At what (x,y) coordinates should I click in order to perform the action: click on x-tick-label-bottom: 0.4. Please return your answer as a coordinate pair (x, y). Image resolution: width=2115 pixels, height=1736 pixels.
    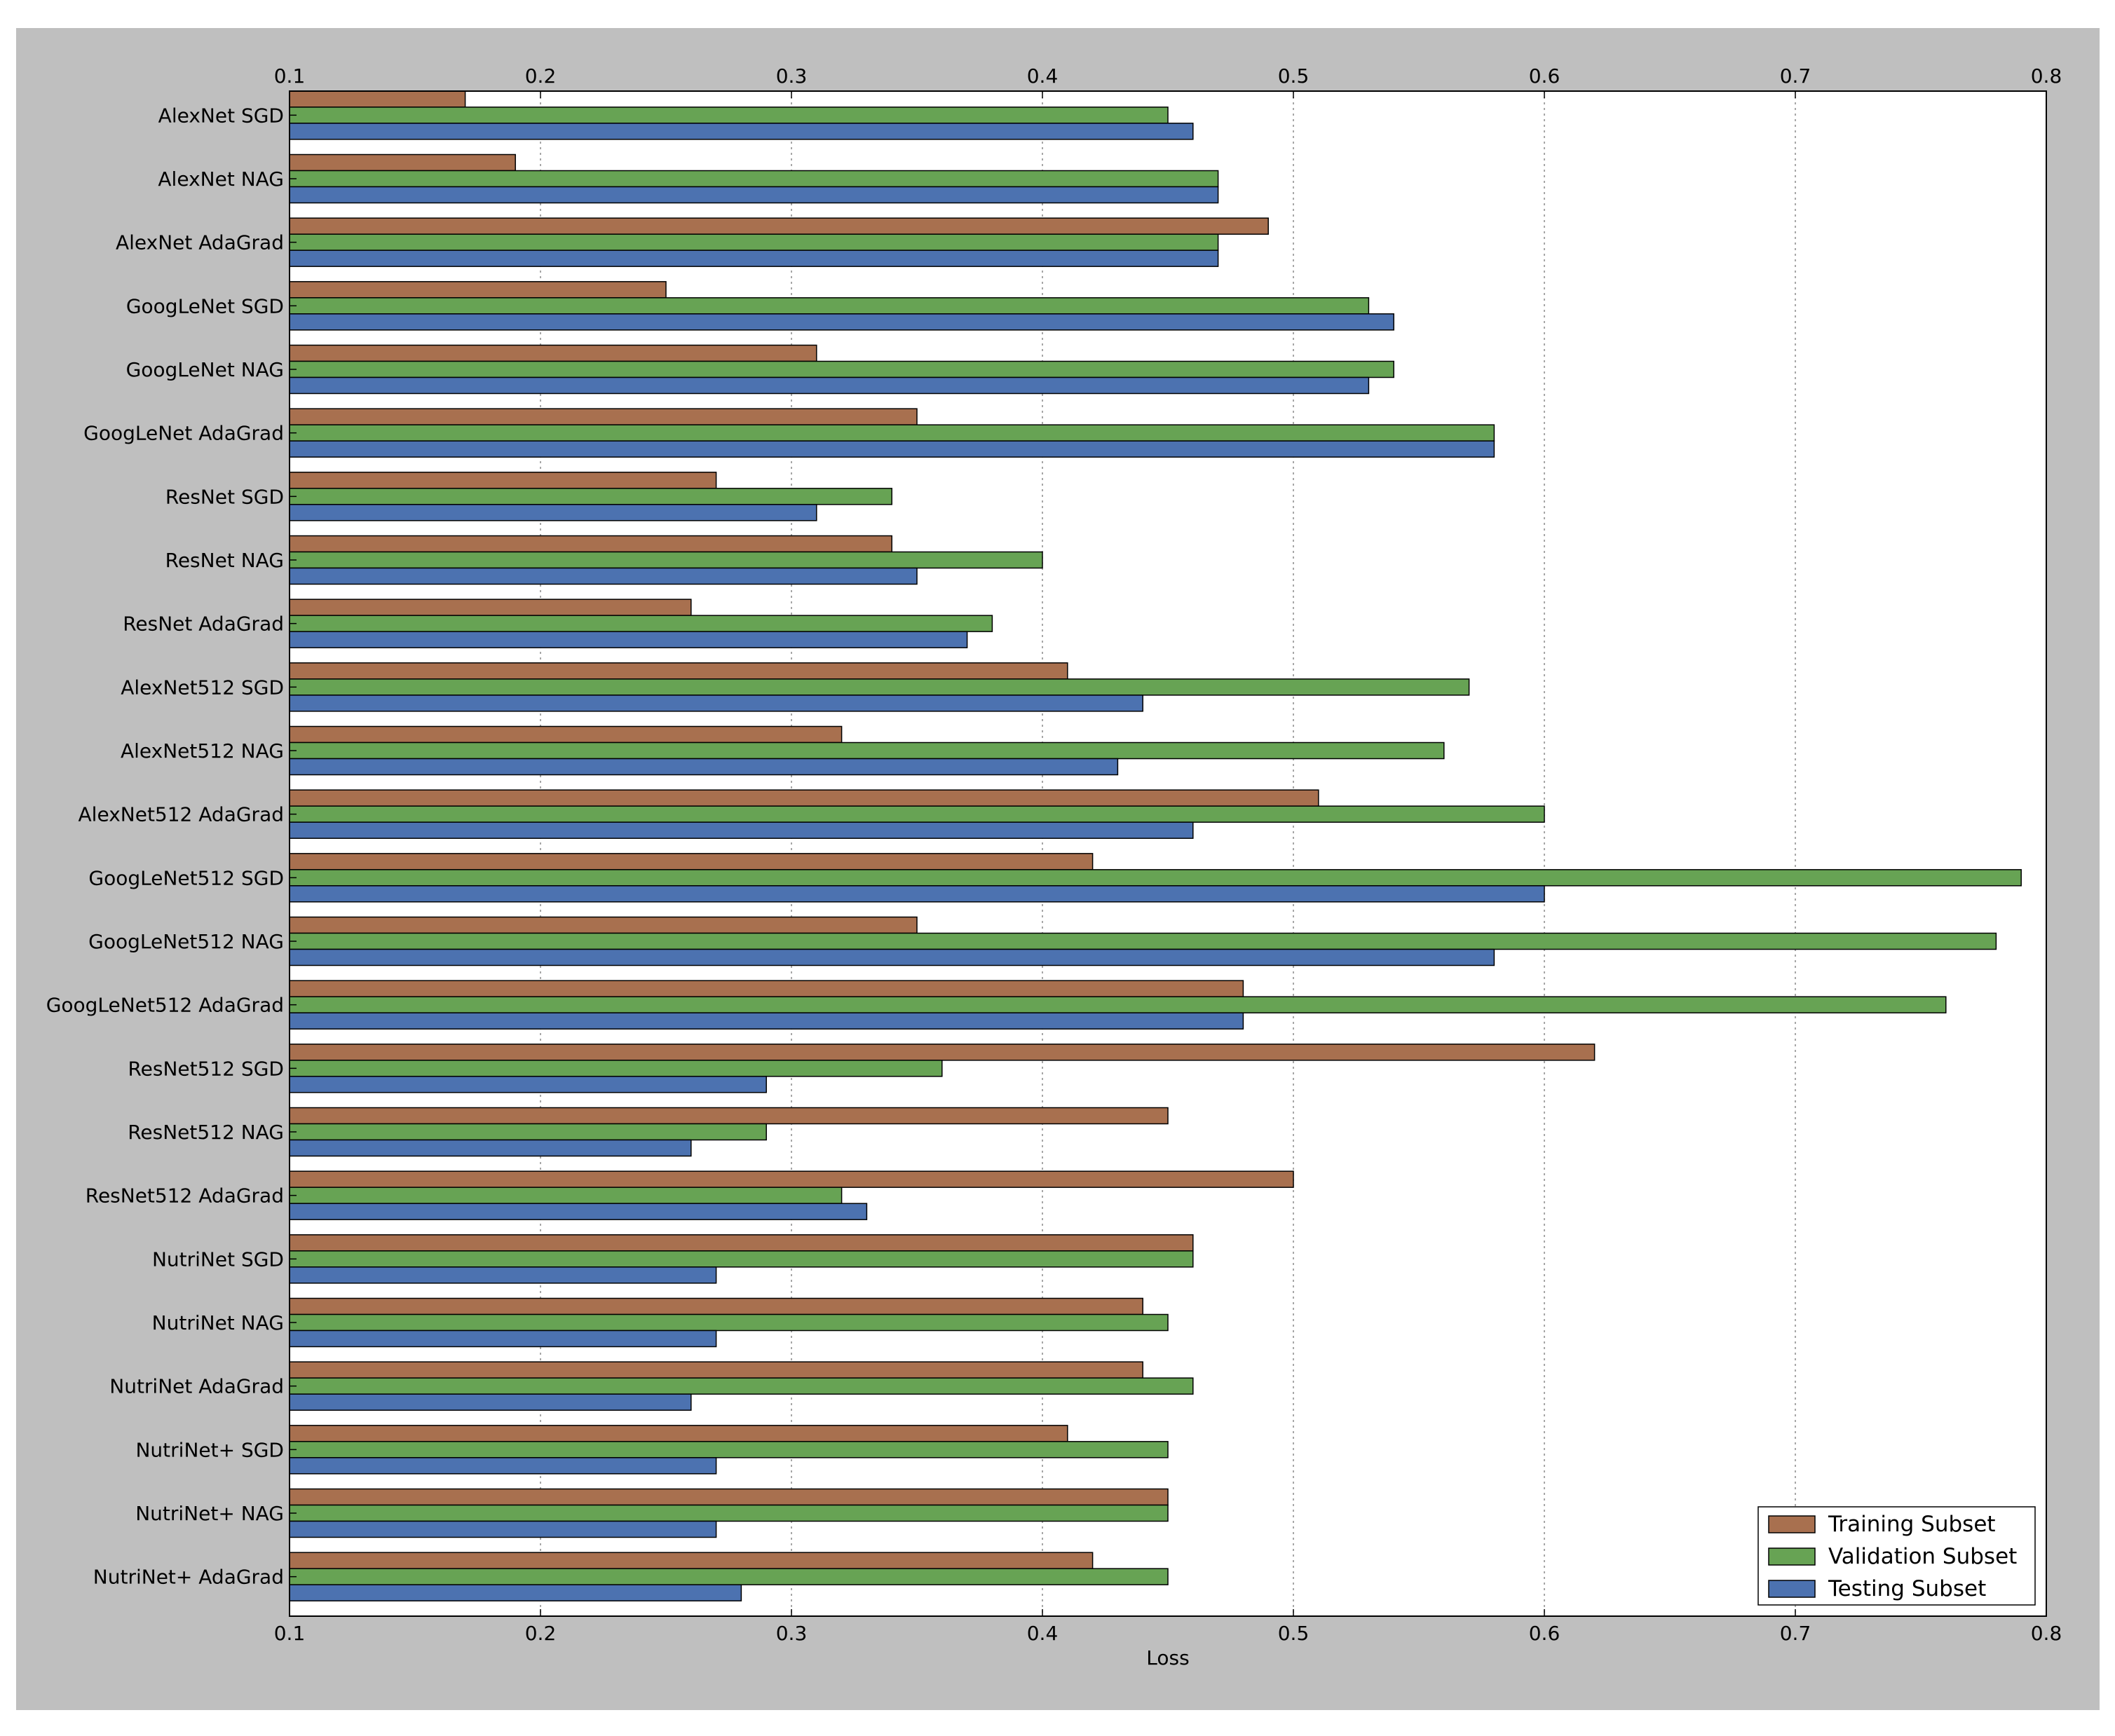
    Looking at the image, I should click on (1043, 1633).